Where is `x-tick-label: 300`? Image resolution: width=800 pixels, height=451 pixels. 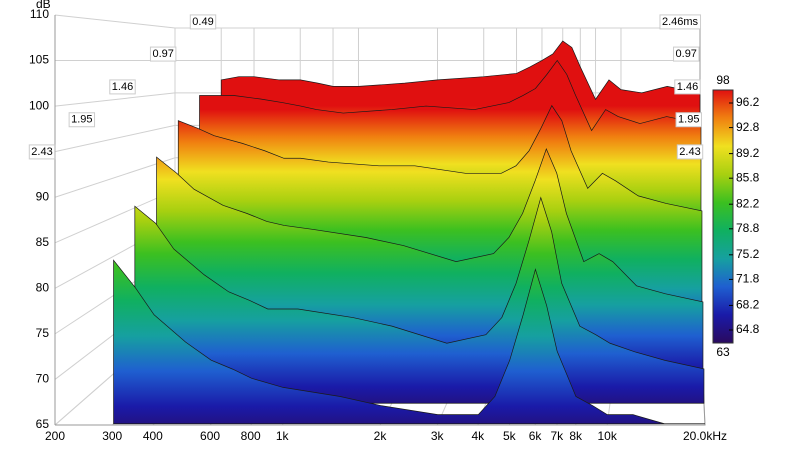 x-tick-label: 300 is located at coordinates (112, 436).